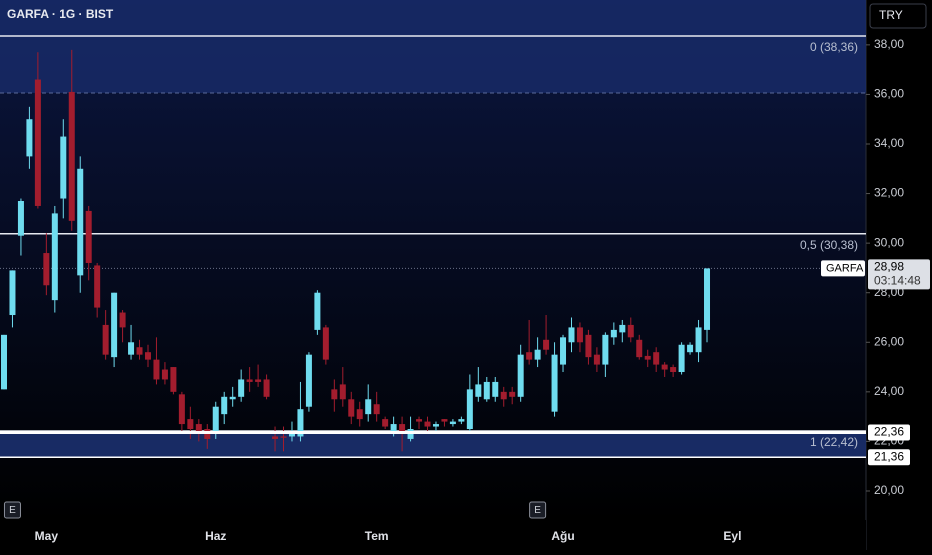 The image size is (932, 555). I want to click on last-price-box, so click(899, 274).